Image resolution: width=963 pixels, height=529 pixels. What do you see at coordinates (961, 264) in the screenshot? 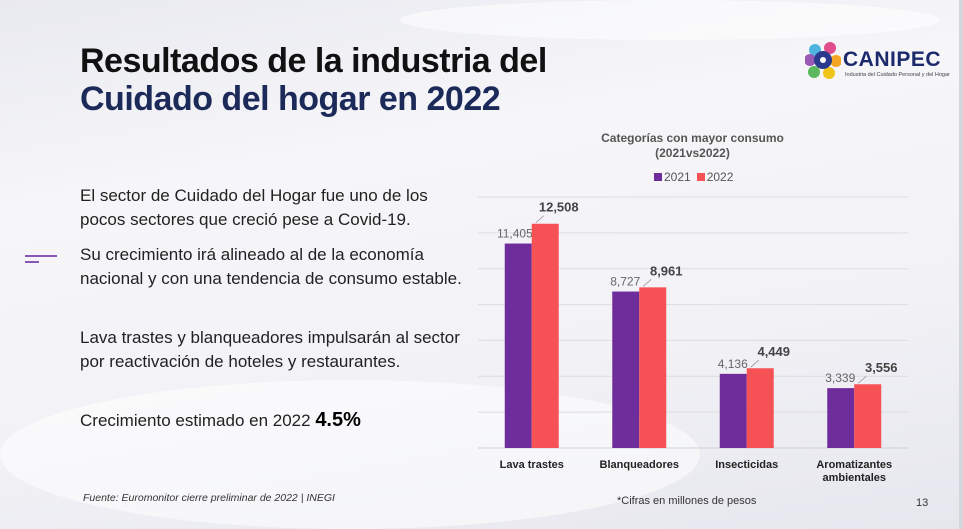
I see `slide-border` at bounding box center [961, 264].